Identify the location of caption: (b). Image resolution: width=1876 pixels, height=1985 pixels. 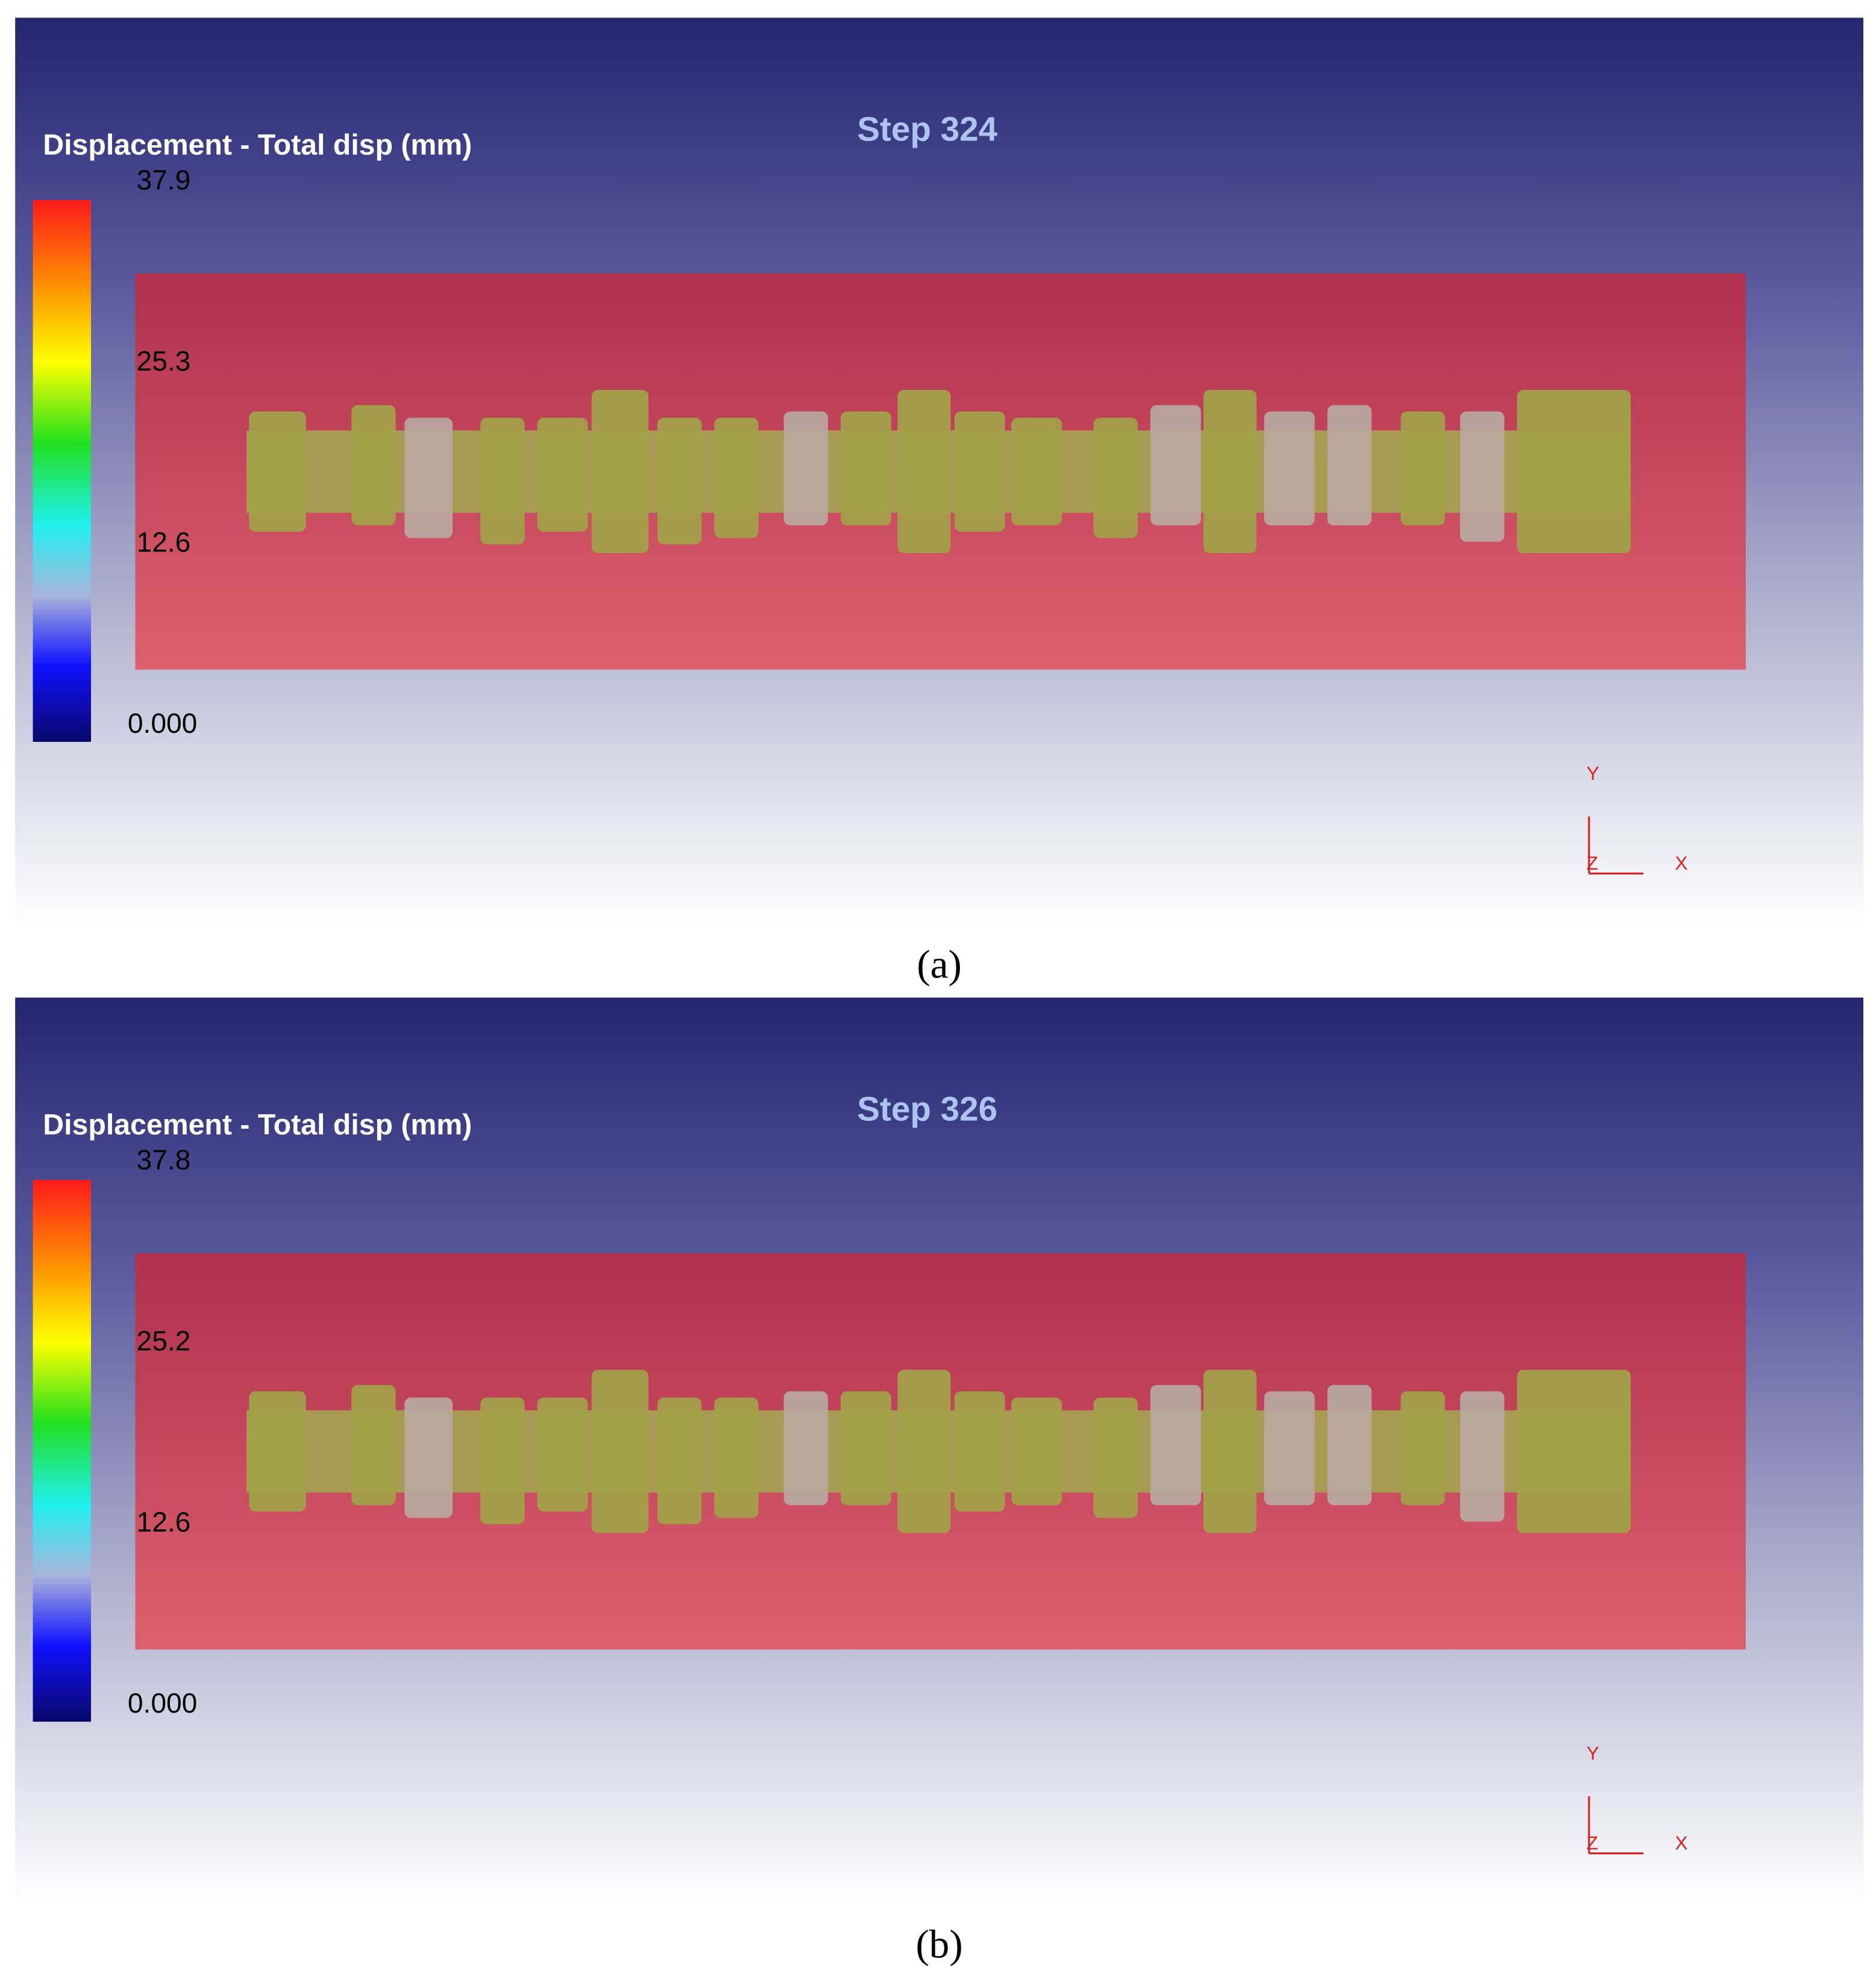
(938, 1943).